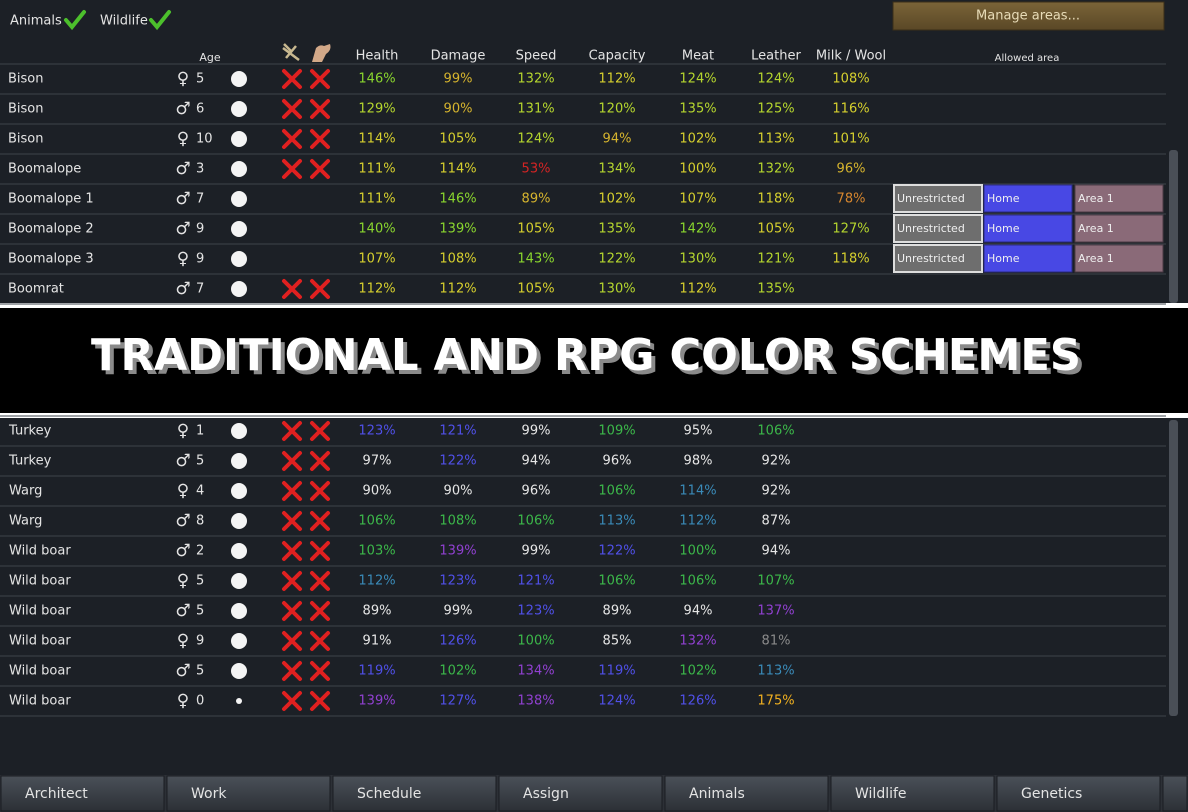  I want to click on age: 5, so click(200, 461).